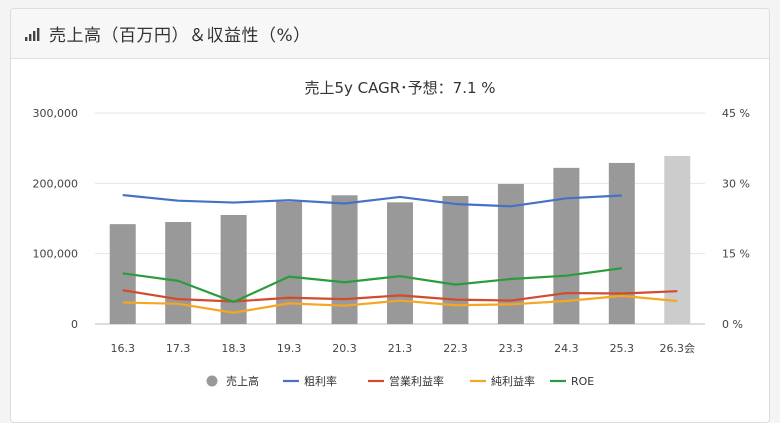 The width and height of the screenshot is (780, 423). What do you see at coordinates (233, 348) in the screenshot?
I see `x-tick-label: 18.3` at bounding box center [233, 348].